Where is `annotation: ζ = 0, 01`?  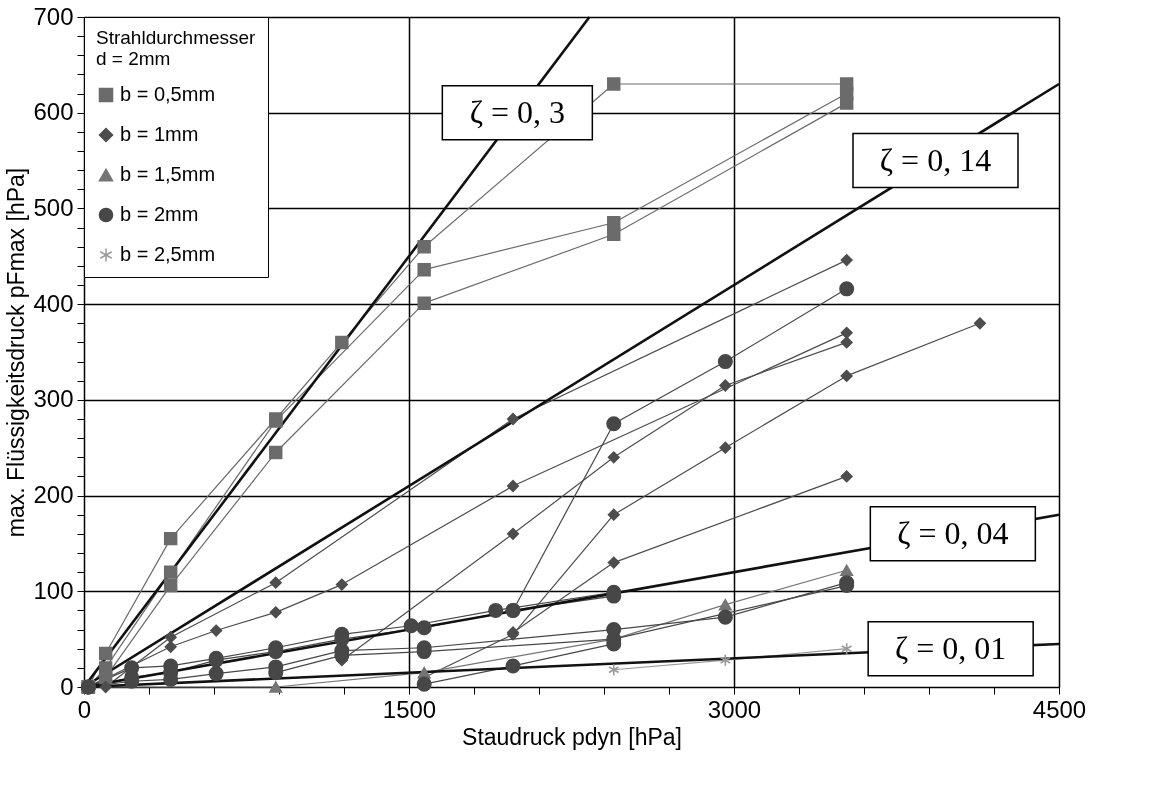
annotation: ζ = 0, 01 is located at coordinates (951, 647).